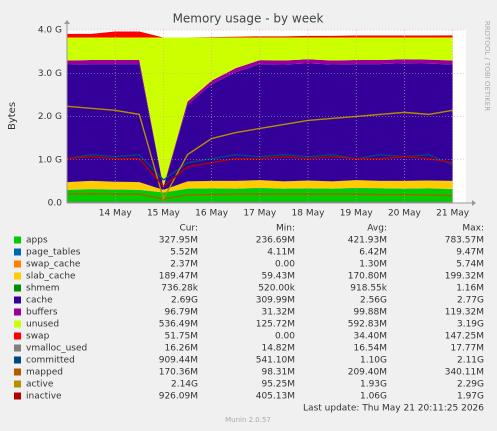 The image size is (497, 431). What do you see at coordinates (184, 265) in the screenshot?
I see `legend-stat: 2.37M` at bounding box center [184, 265].